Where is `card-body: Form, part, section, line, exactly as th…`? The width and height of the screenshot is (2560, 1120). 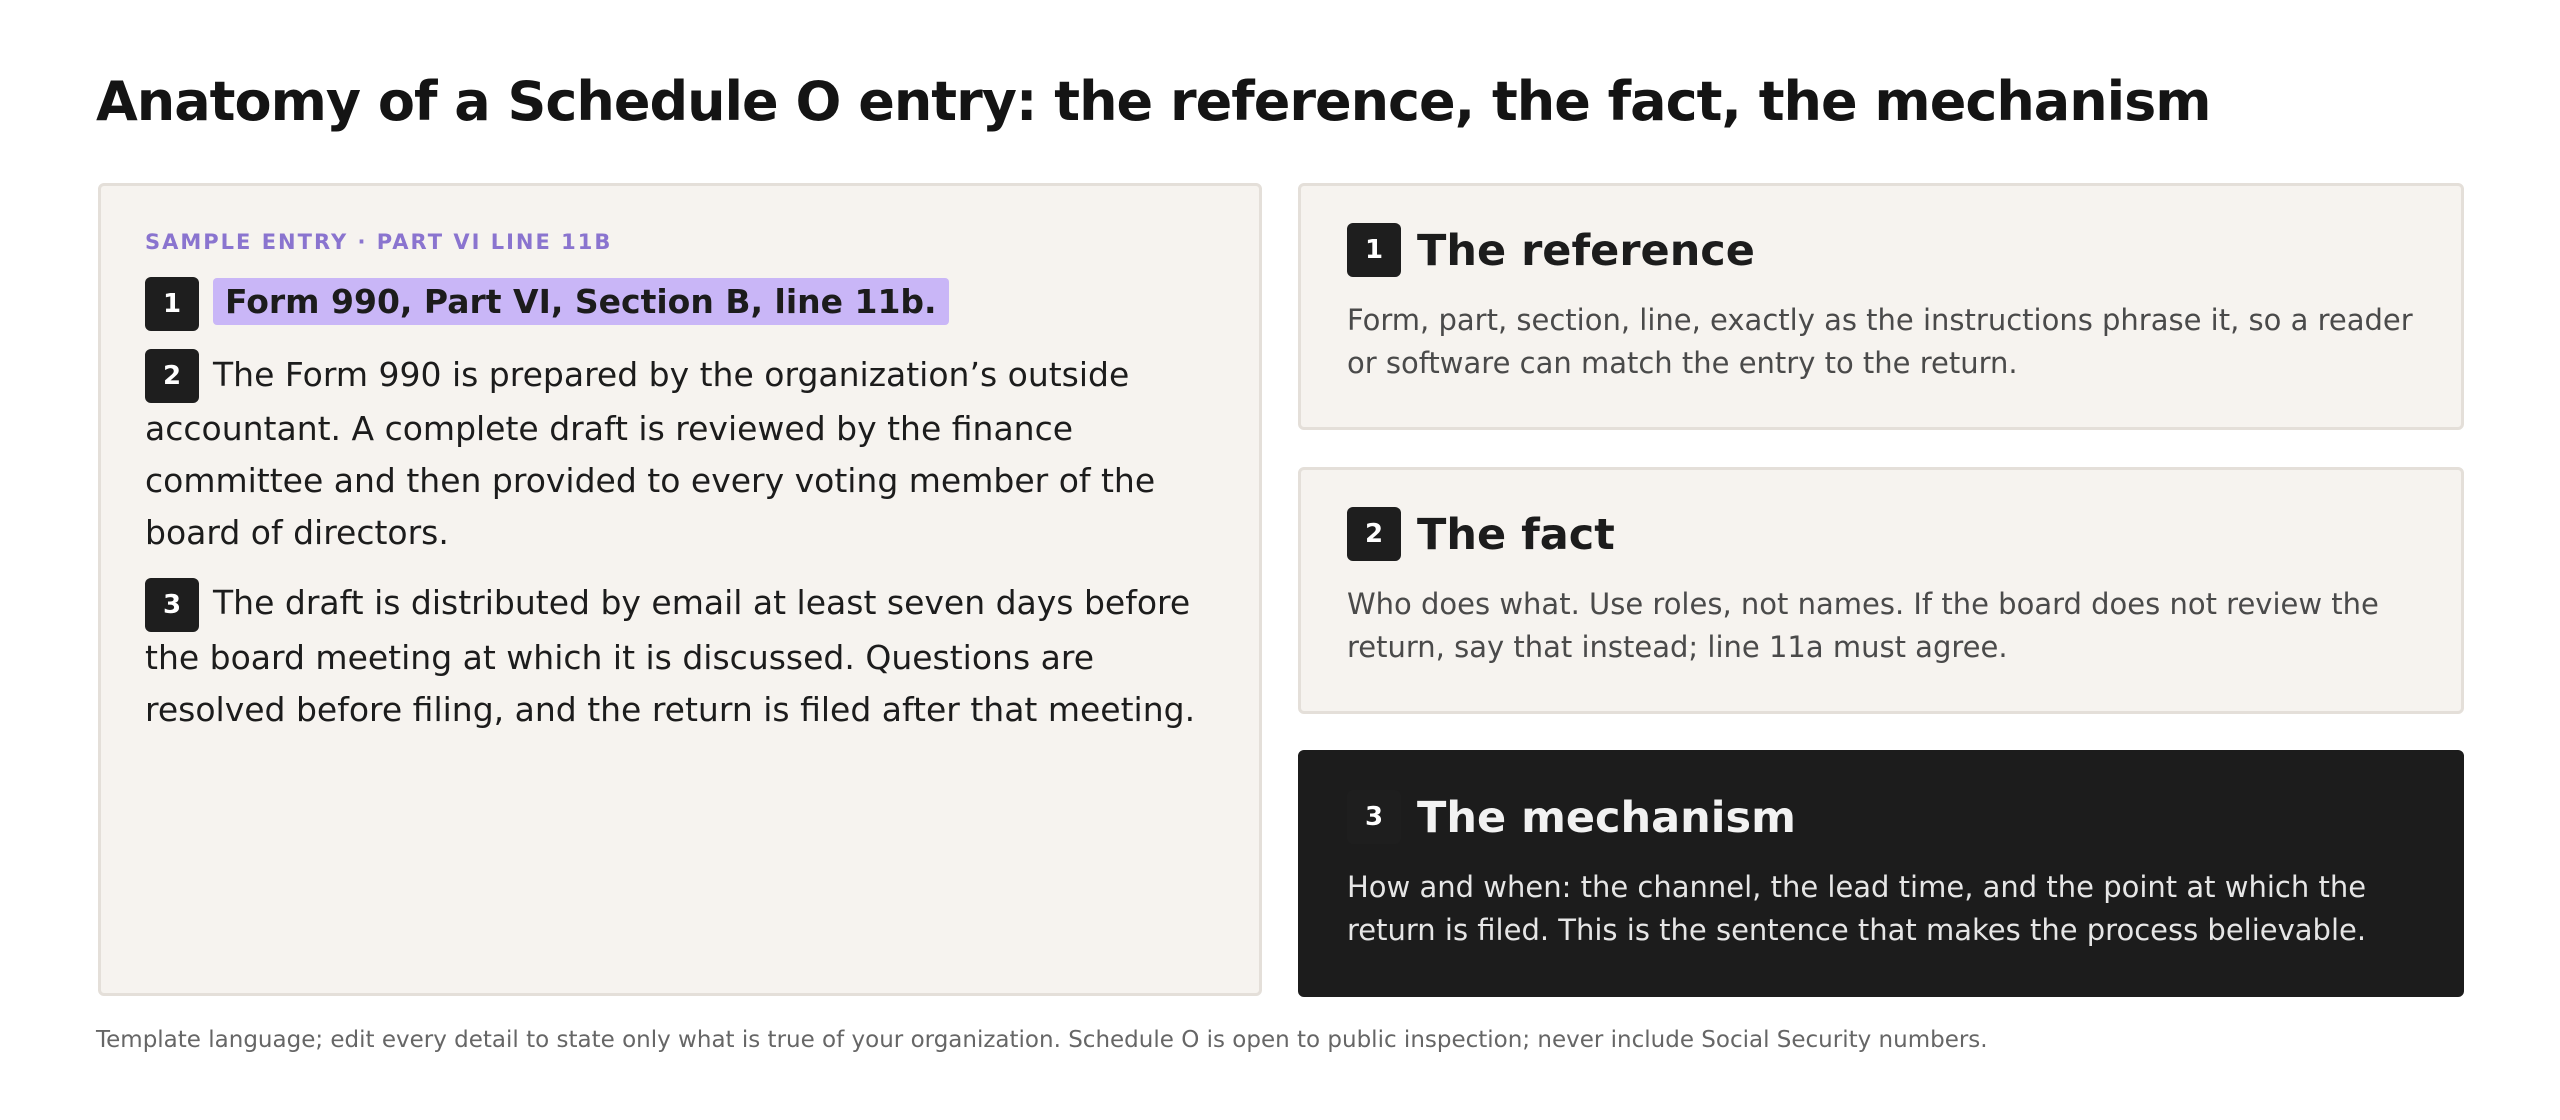 card-body: Form, part, section, line, exactly as th… is located at coordinates (1880, 341).